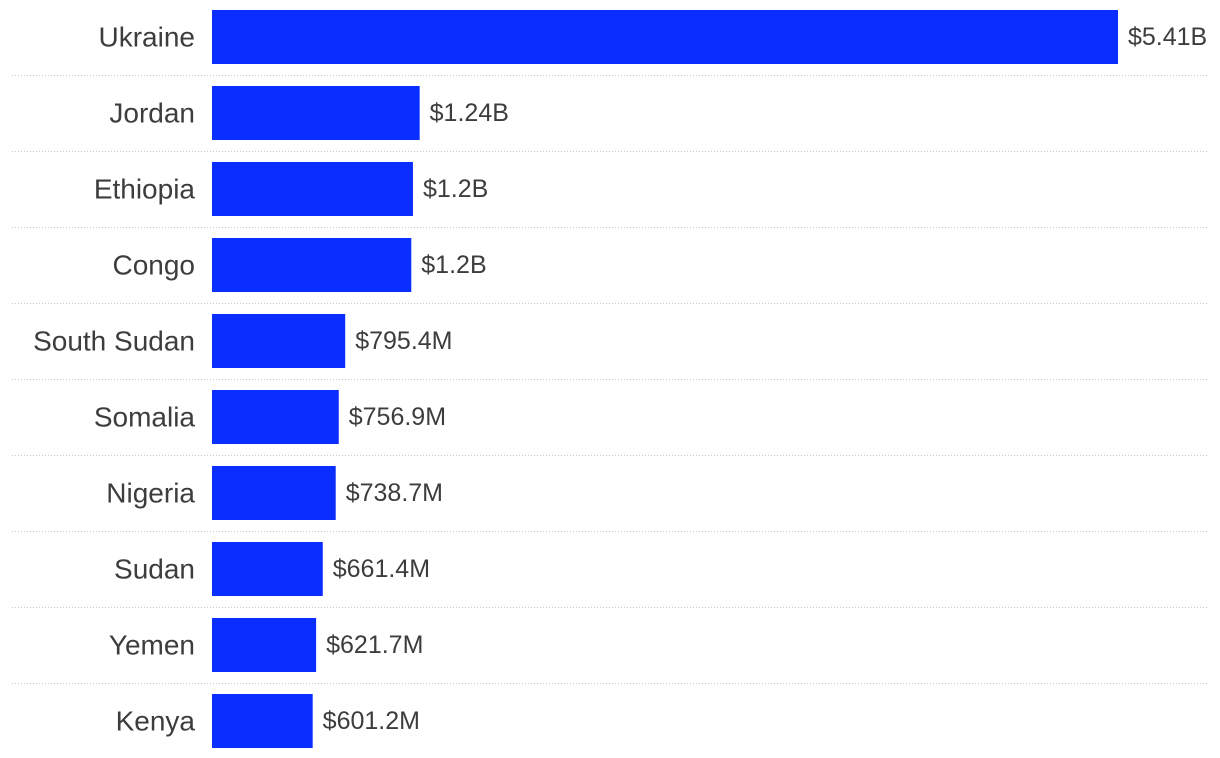 This screenshot has height=758, width=1220. I want to click on bar-ethiopia, so click(312, 189).